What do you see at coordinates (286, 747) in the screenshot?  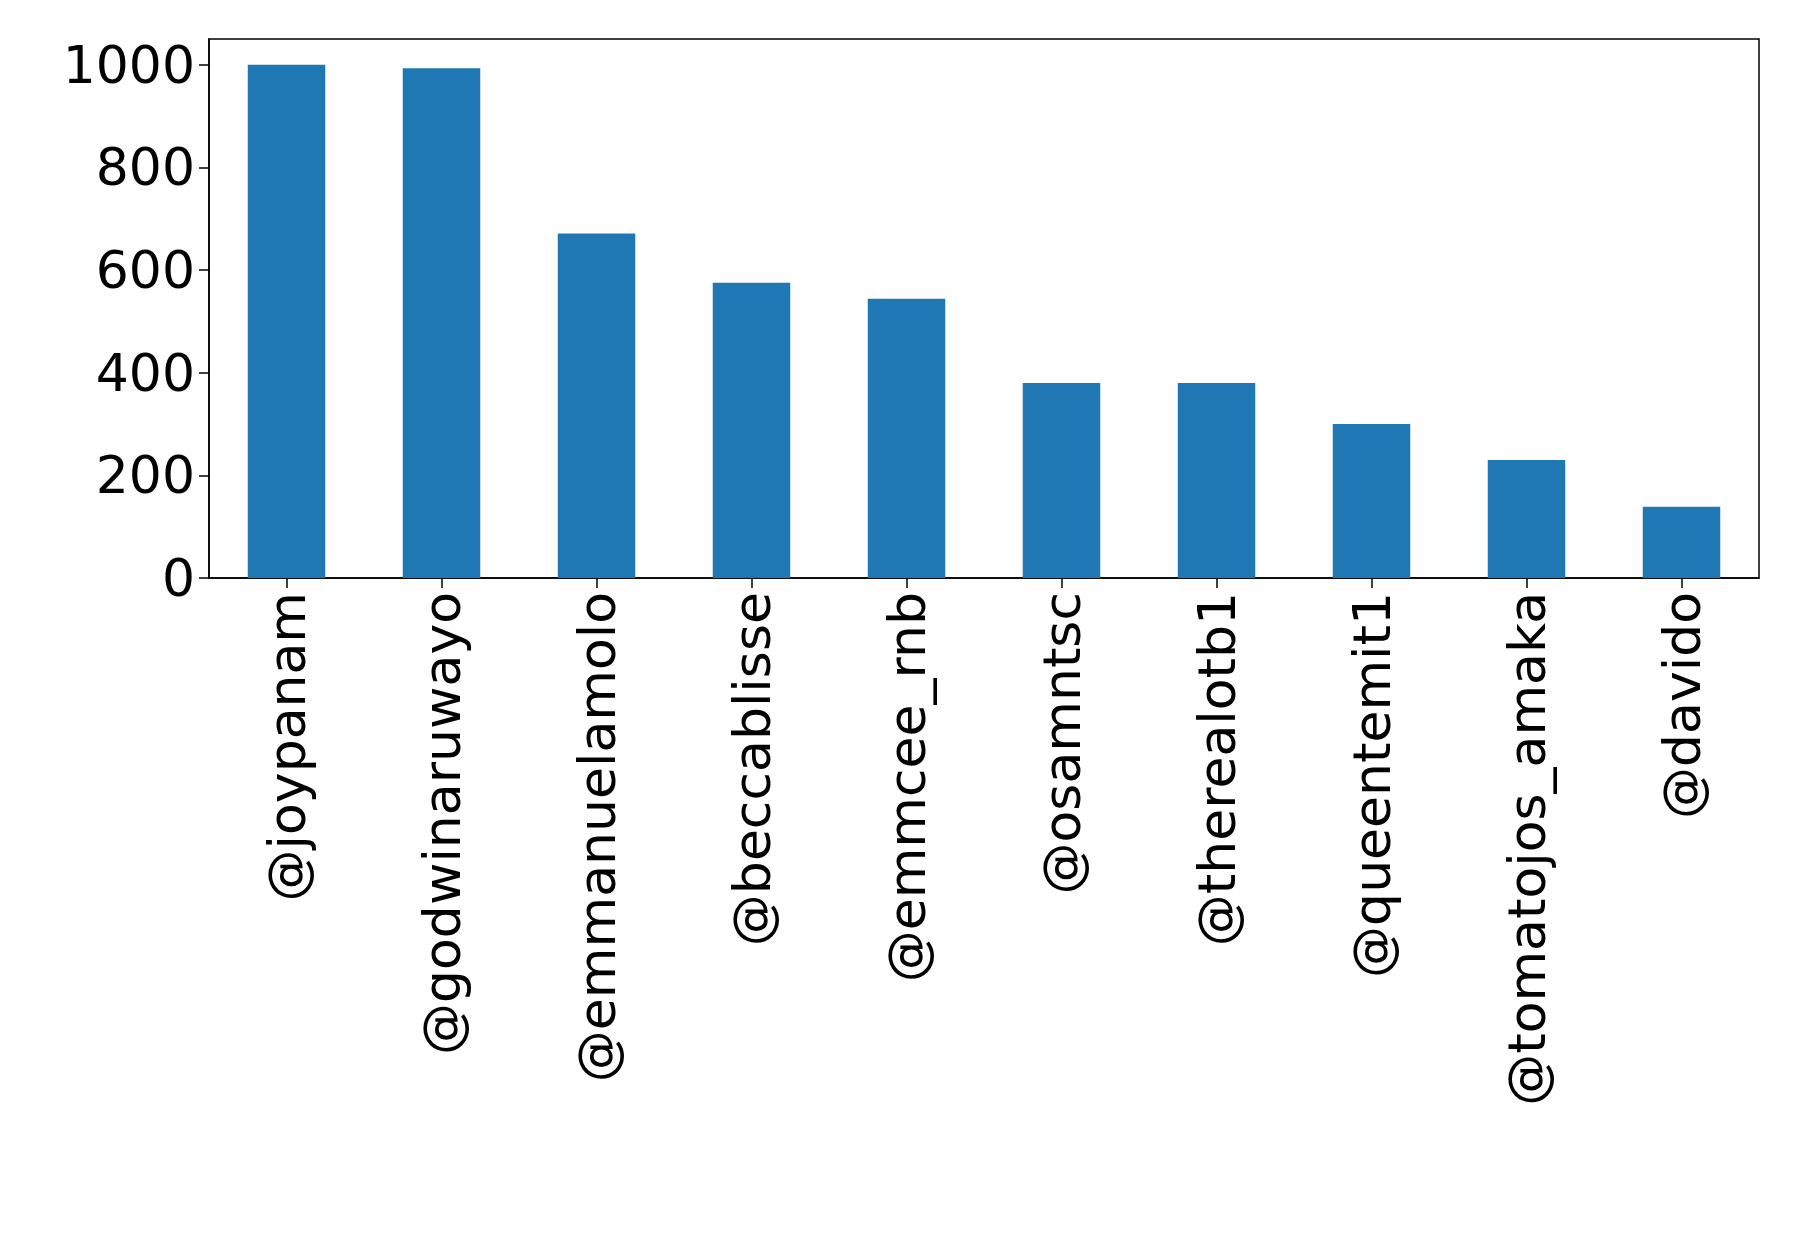 I see `x-tick-label: @joypanam` at bounding box center [286, 747].